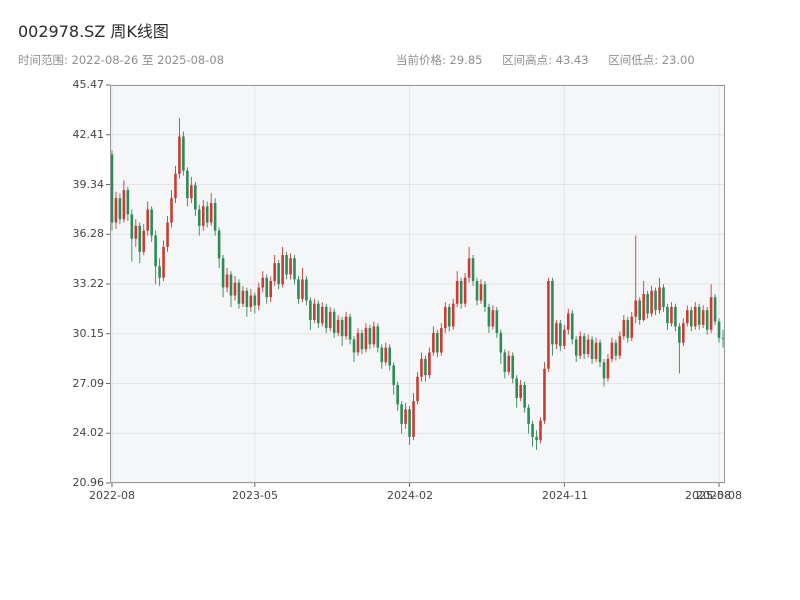 The image size is (800, 600). I want to click on price-stats: 当前价格: 29.85 区间高点: 43.43 区间低点: 23.00, so click(553, 60).